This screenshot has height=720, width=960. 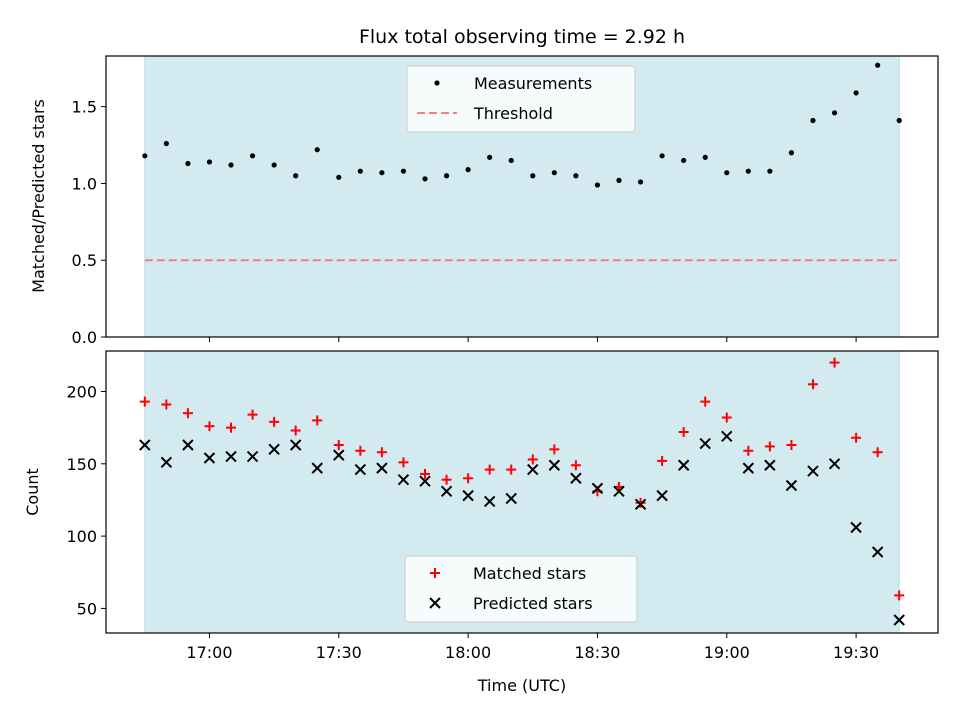 What do you see at coordinates (521, 685) in the screenshot?
I see `x-axis-label: Time (UTC)` at bounding box center [521, 685].